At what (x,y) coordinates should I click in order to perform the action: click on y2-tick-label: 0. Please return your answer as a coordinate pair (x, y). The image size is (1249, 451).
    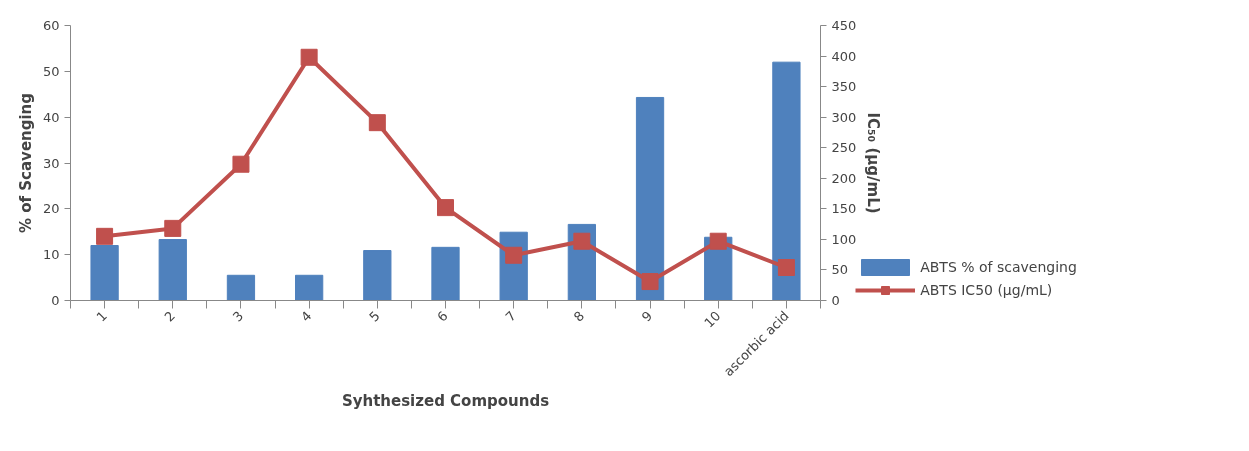
    Looking at the image, I should click on (835, 300).